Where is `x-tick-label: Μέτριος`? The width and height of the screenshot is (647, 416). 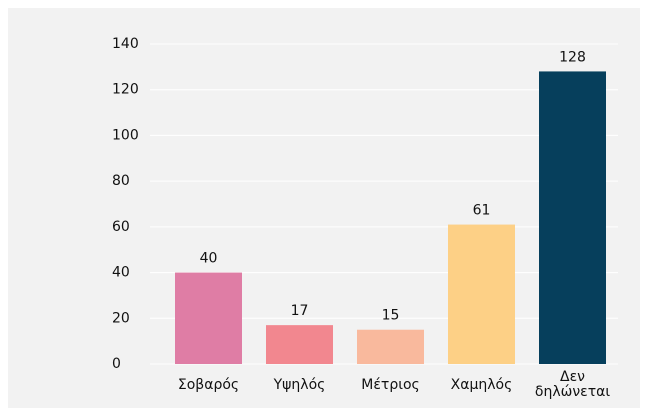
x-tick-label: Μέτριος is located at coordinates (390, 385).